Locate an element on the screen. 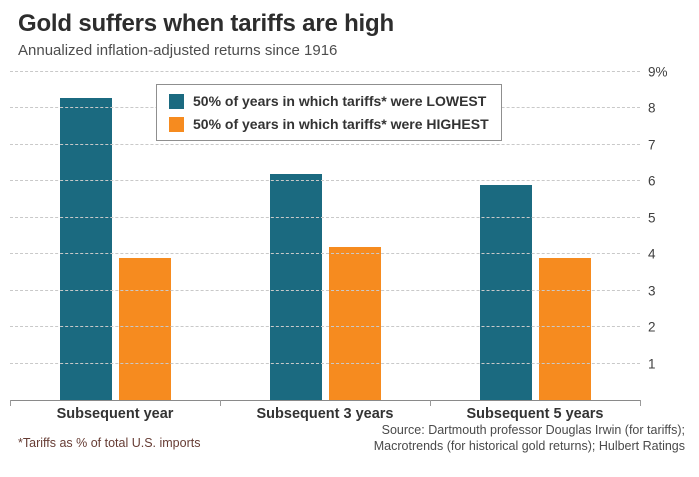 This screenshot has height=477, width=699. category-label: Subsequent 5 years is located at coordinates (535, 414).